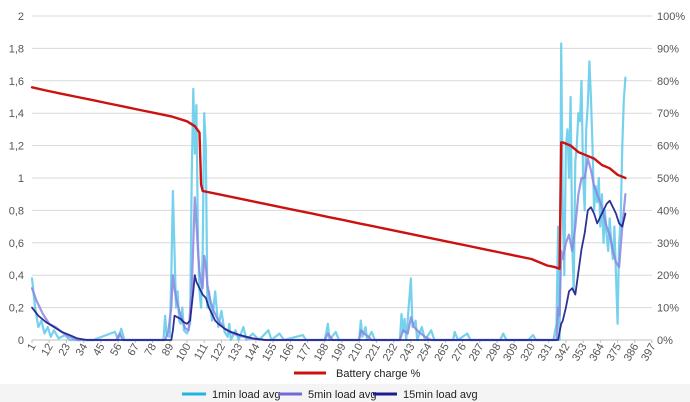 The image size is (690, 402). What do you see at coordinates (16, 49) in the screenshot?
I see `y-tick-label: 1,8` at bounding box center [16, 49].